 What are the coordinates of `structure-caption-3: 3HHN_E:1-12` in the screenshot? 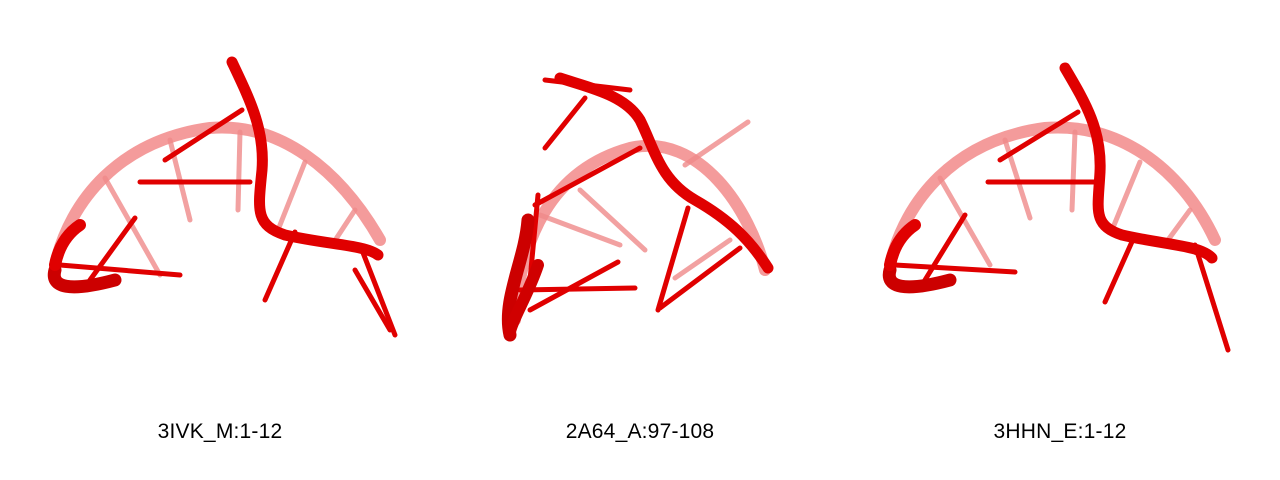 It's located at (1060, 431).